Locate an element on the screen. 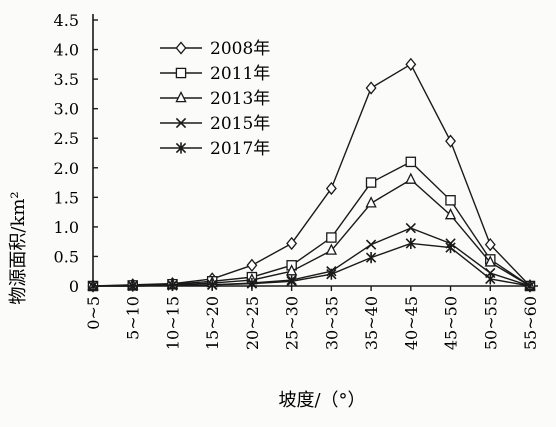 This screenshot has width=556, height=427. x-tick-label: 45~50 is located at coordinates (451, 323).